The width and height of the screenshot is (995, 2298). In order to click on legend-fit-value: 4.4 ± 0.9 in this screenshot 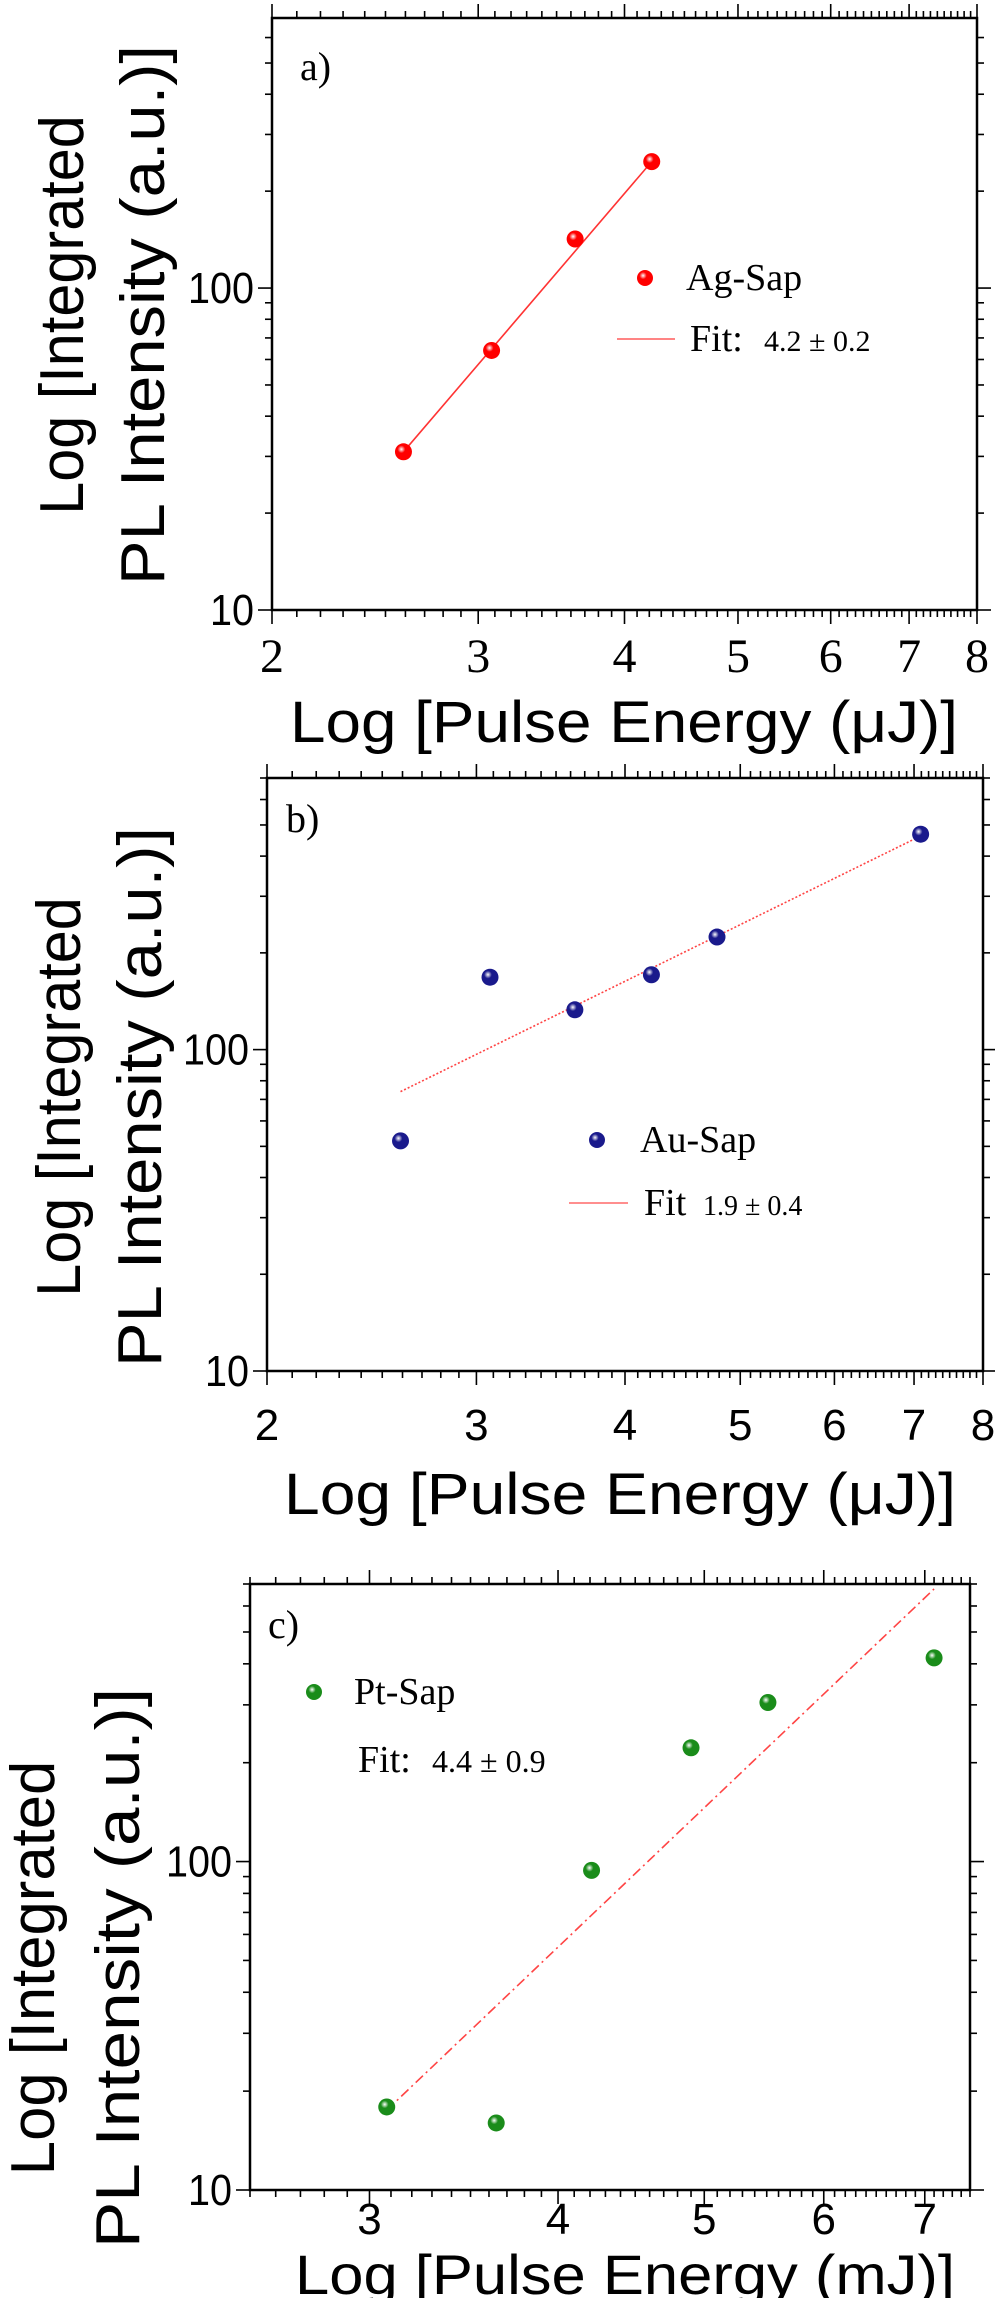, I will do `click(489, 1761)`.